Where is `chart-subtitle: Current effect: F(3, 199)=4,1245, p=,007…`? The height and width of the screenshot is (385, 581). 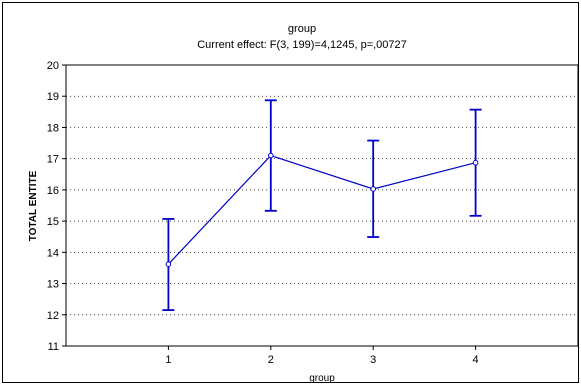 chart-subtitle: Current effect: F(3, 199)=4,1245, p=,007… is located at coordinates (302, 45).